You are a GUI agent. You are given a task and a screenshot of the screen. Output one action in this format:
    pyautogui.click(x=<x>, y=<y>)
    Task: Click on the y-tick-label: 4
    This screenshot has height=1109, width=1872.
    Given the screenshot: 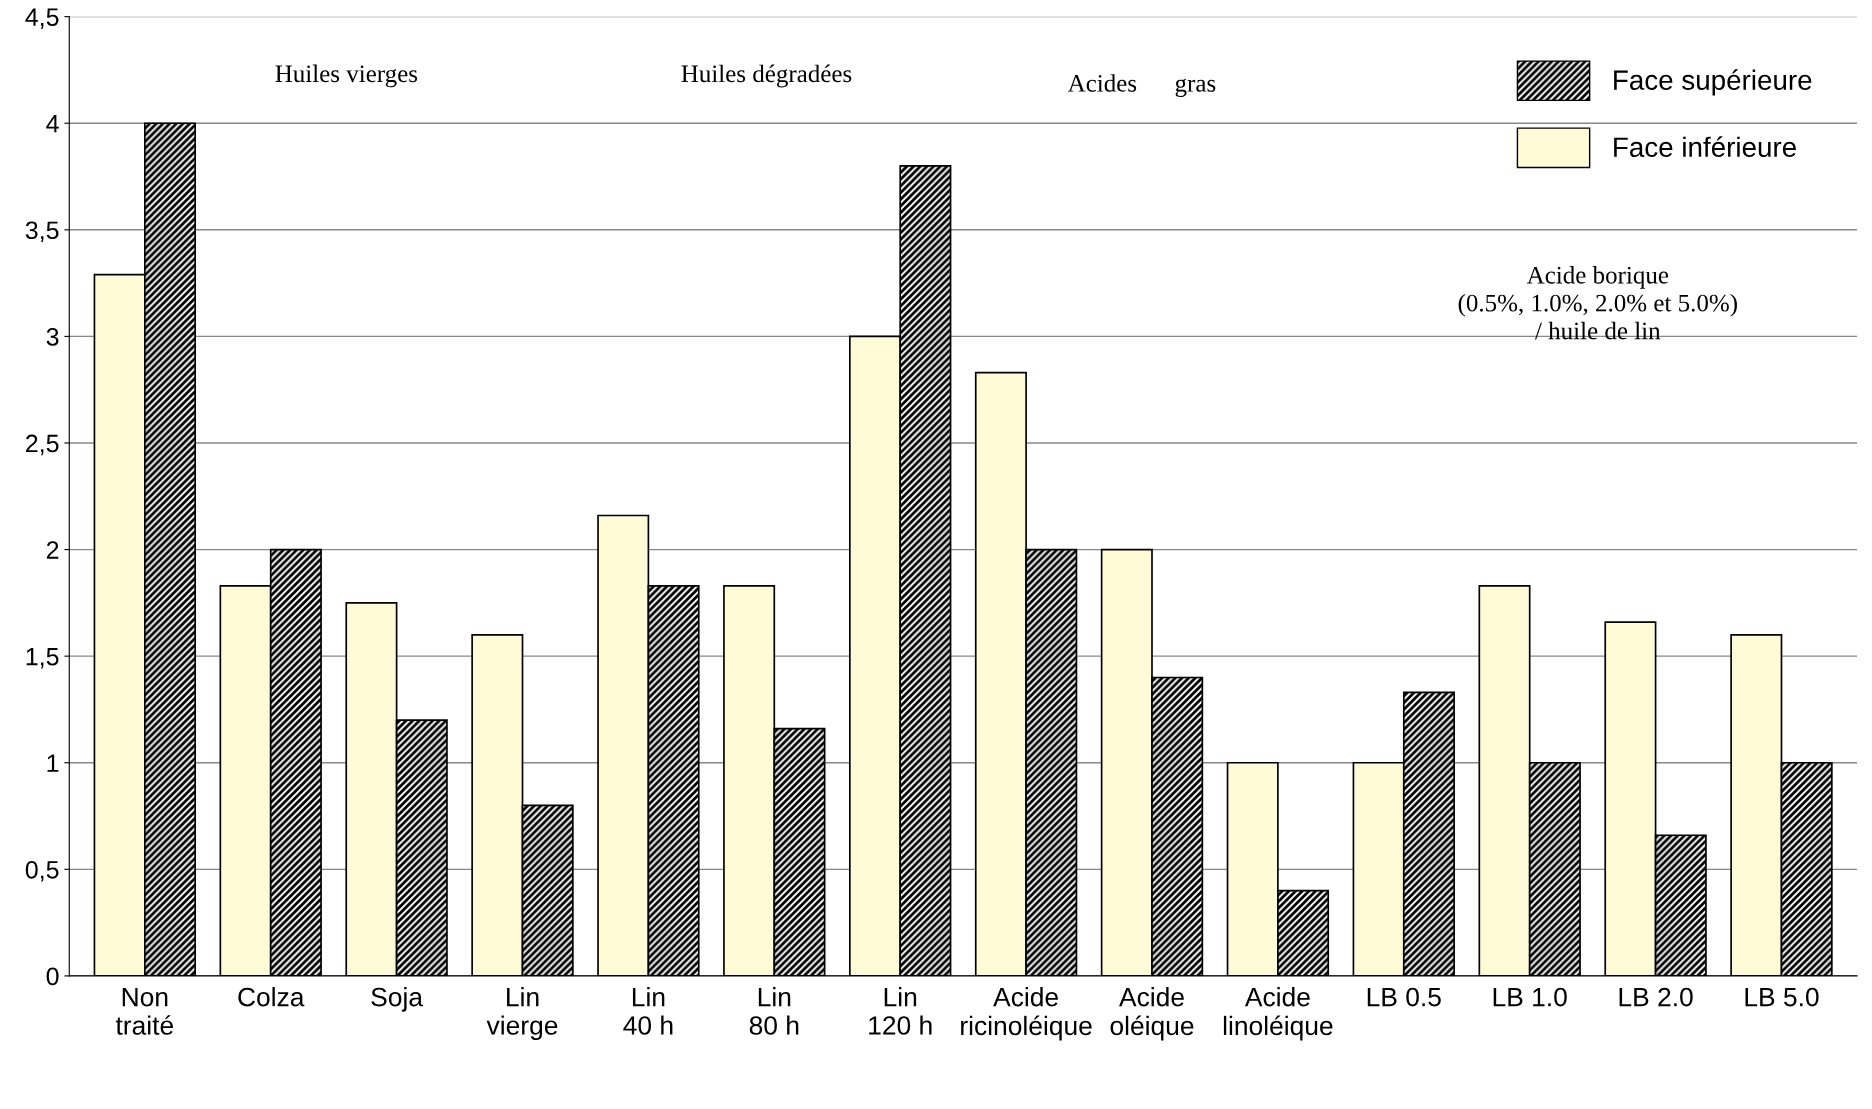 What is the action you would take?
    pyautogui.click(x=52, y=124)
    